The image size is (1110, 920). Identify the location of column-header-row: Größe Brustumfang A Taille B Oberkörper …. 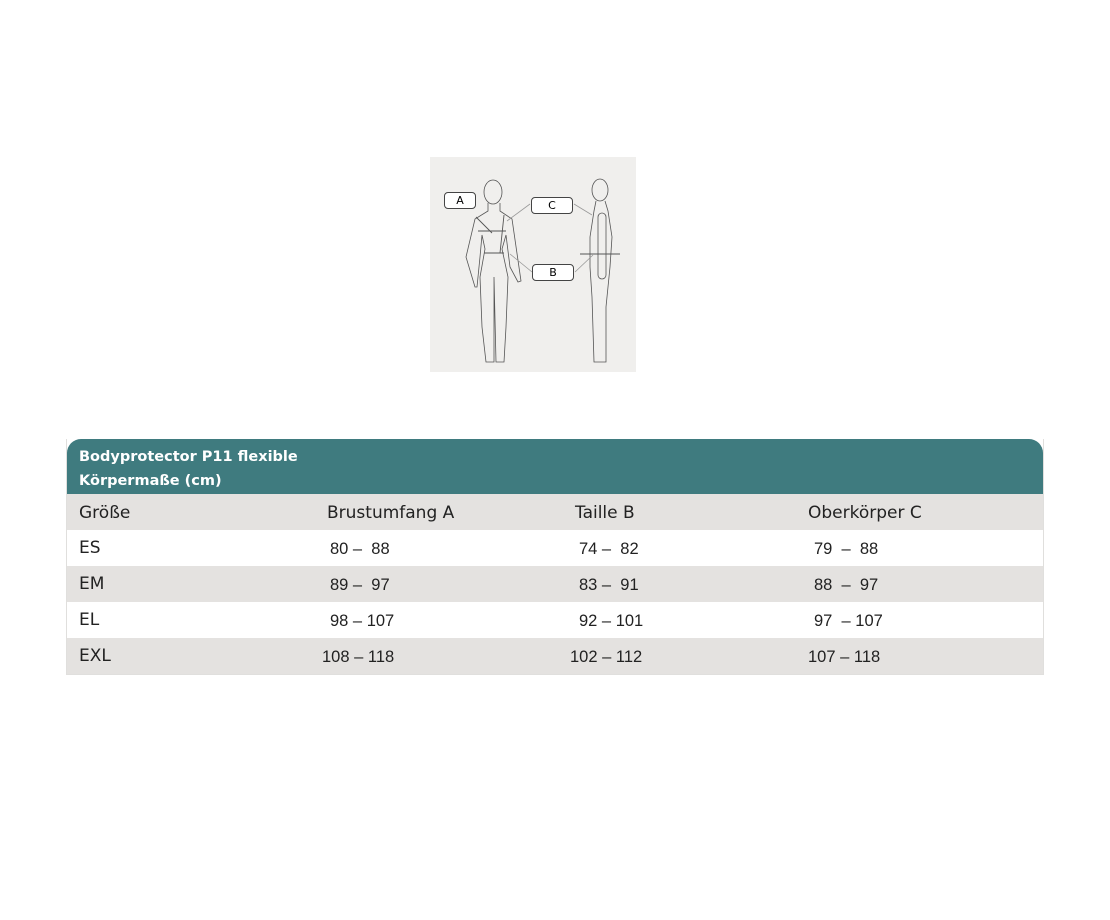
(555, 512).